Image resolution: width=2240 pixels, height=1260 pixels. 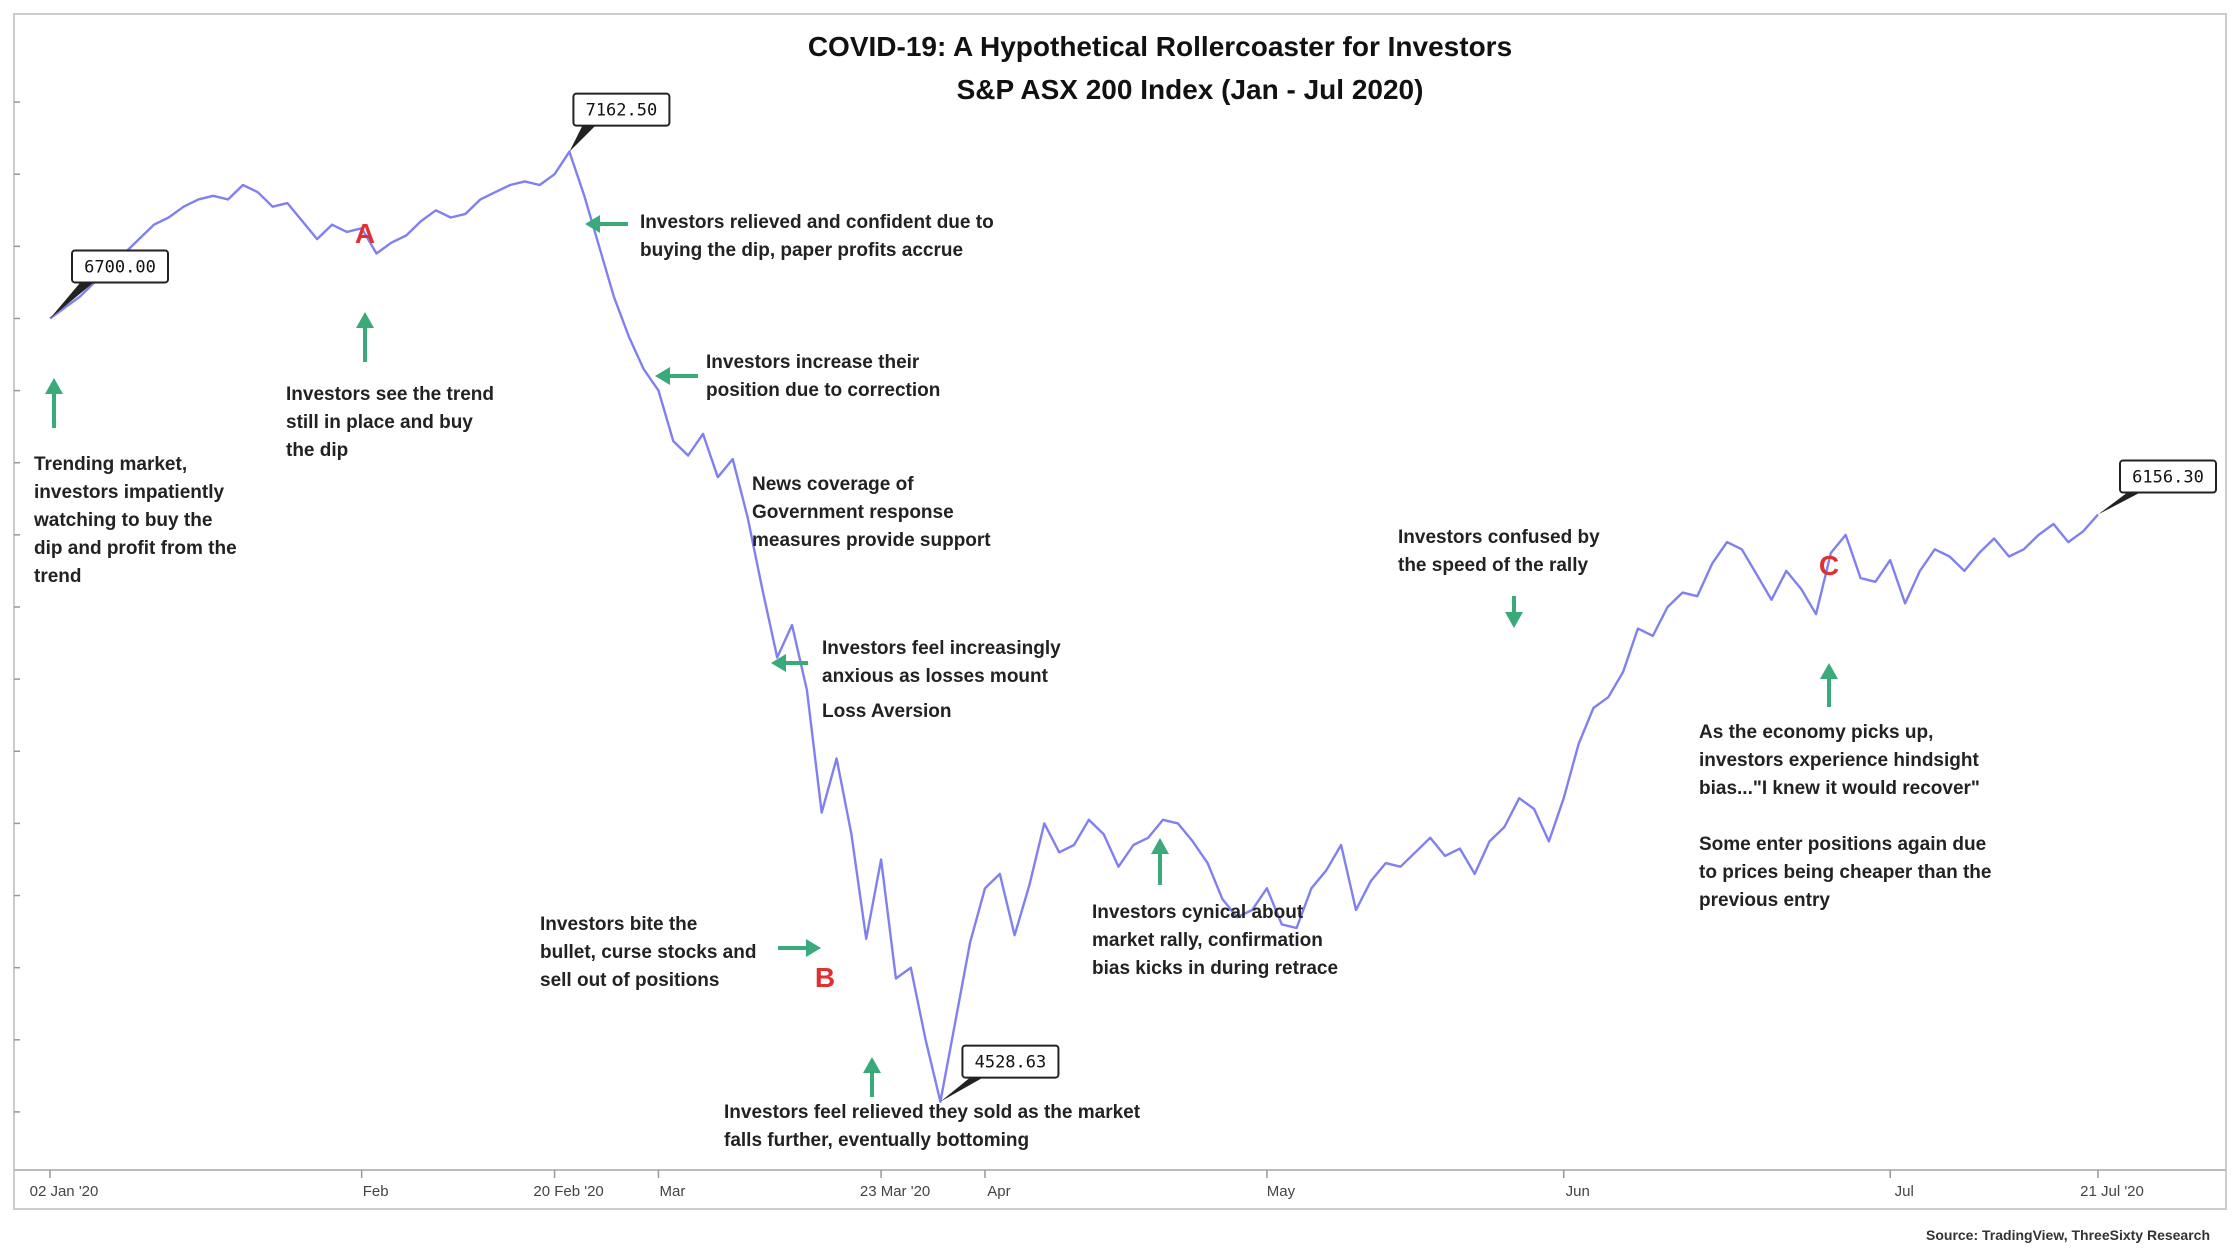 What do you see at coordinates (1215, 968) in the screenshot?
I see `annotation-line: bias kicks in during retrace` at bounding box center [1215, 968].